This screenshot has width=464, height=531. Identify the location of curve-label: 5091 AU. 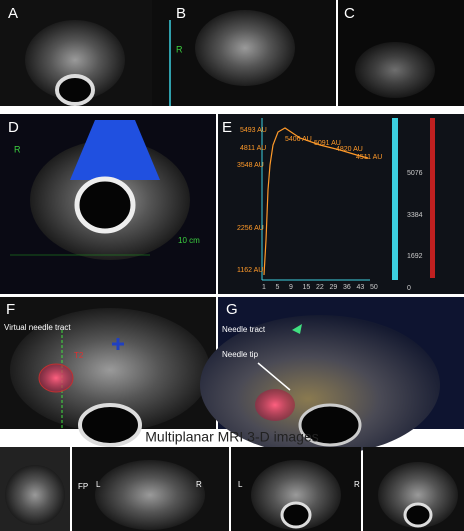
(327, 143).